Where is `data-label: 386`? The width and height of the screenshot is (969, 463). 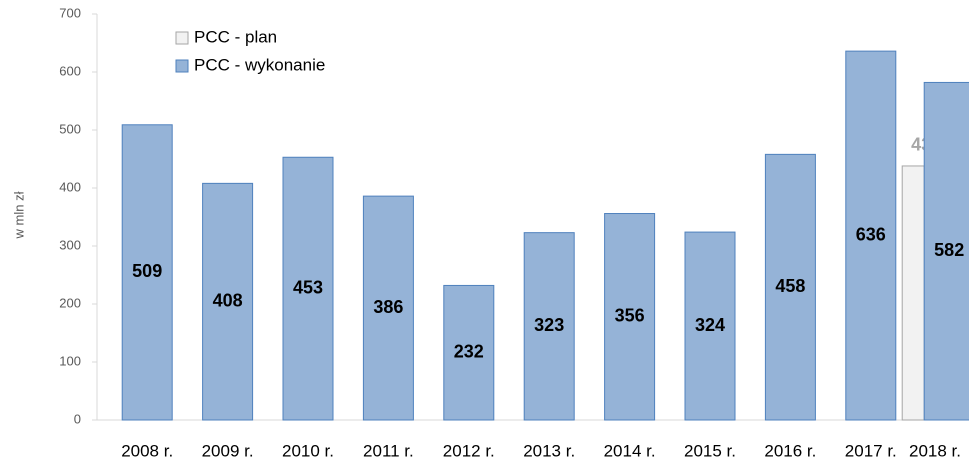 data-label: 386 is located at coordinates (388, 307).